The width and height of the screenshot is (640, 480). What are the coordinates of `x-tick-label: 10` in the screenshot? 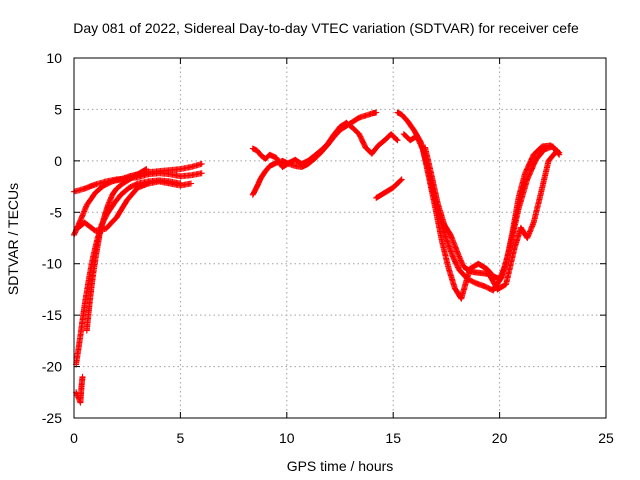 It's located at (287, 438).